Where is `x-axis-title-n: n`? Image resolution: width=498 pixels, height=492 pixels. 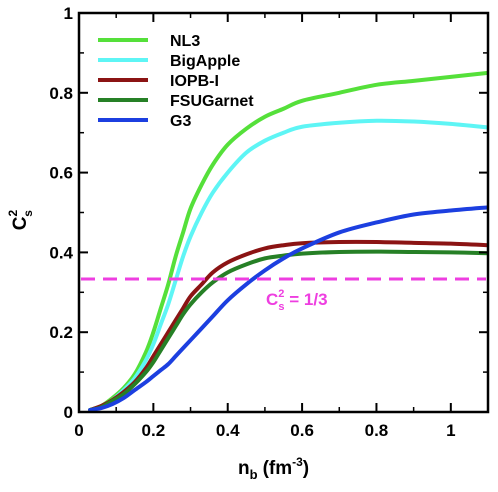 x-axis-title-n: n is located at coordinates (244, 468).